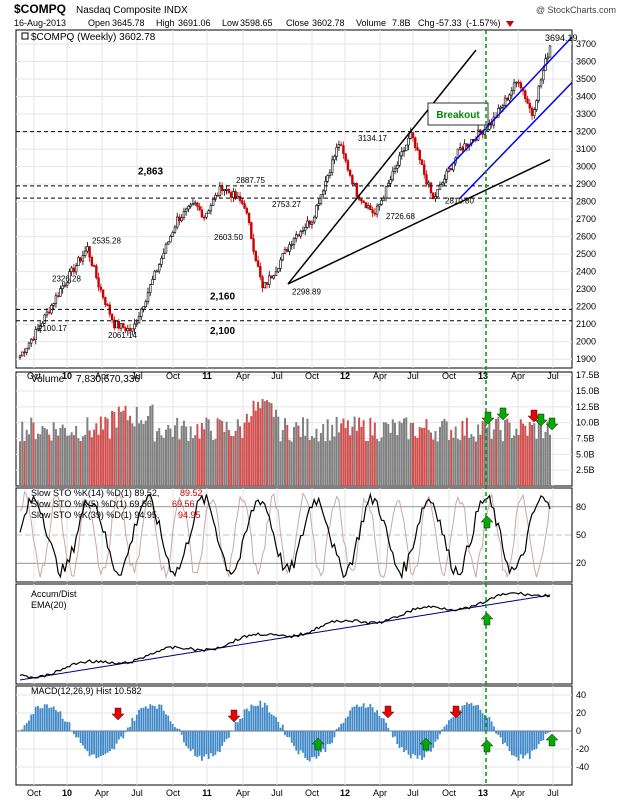  Describe the element at coordinates (586, 324) in the screenshot. I see `price-y-tick: 2100` at that location.